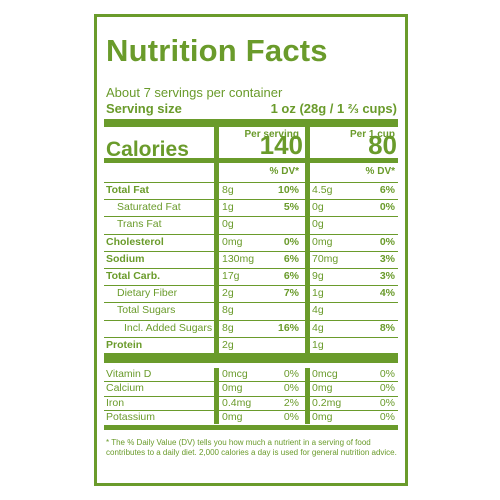 Image resolution: width=500 pixels, height=500 pixels. I want to click on micronutrient-amount-cup: 0mg, so click(322, 416).